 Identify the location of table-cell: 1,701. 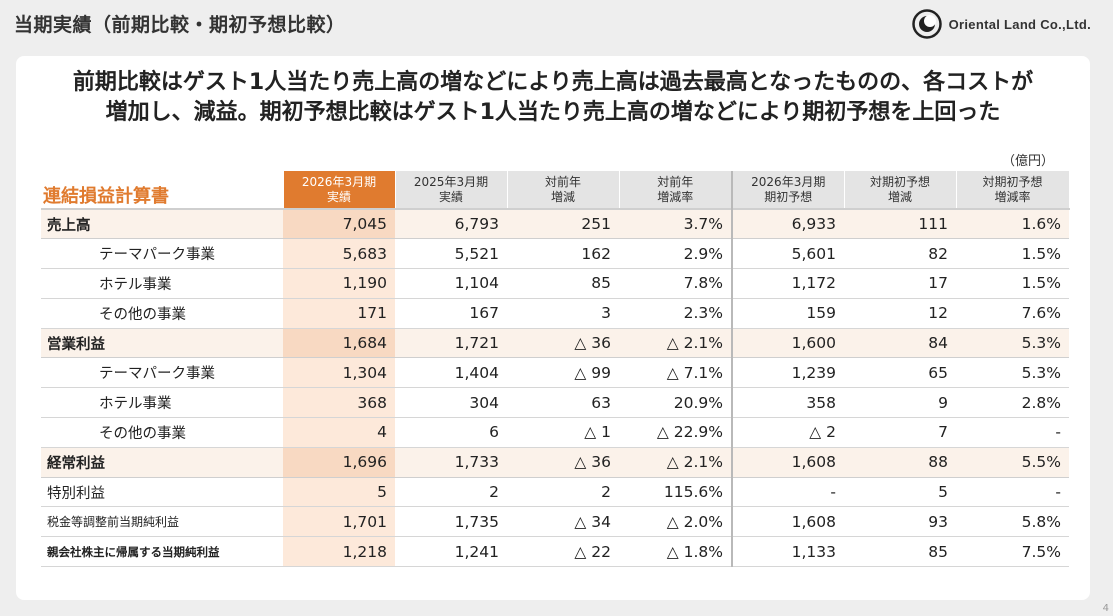
(339, 522).